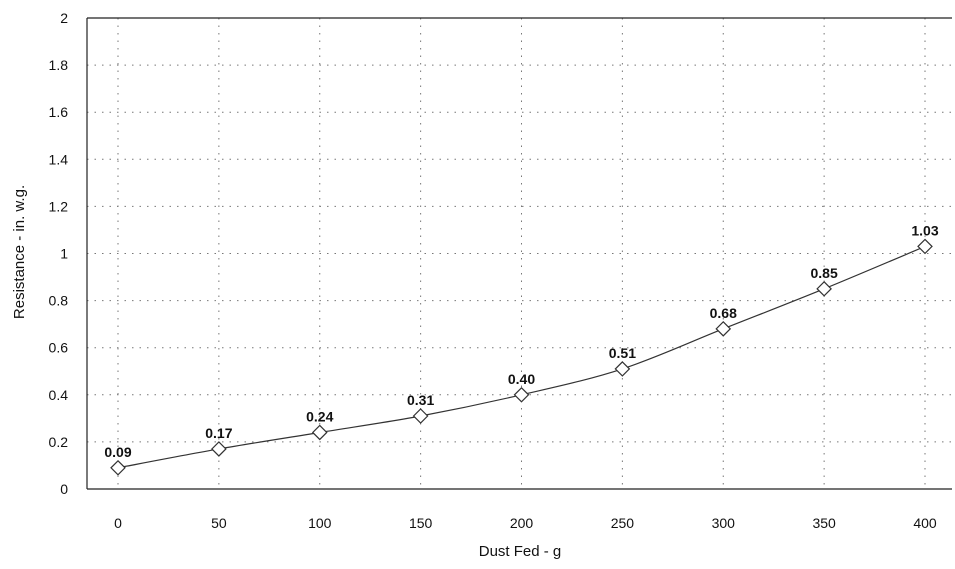 The width and height of the screenshot is (955, 569). Describe the element at coordinates (219, 523) in the screenshot. I see `x-tick-label: 50` at that location.